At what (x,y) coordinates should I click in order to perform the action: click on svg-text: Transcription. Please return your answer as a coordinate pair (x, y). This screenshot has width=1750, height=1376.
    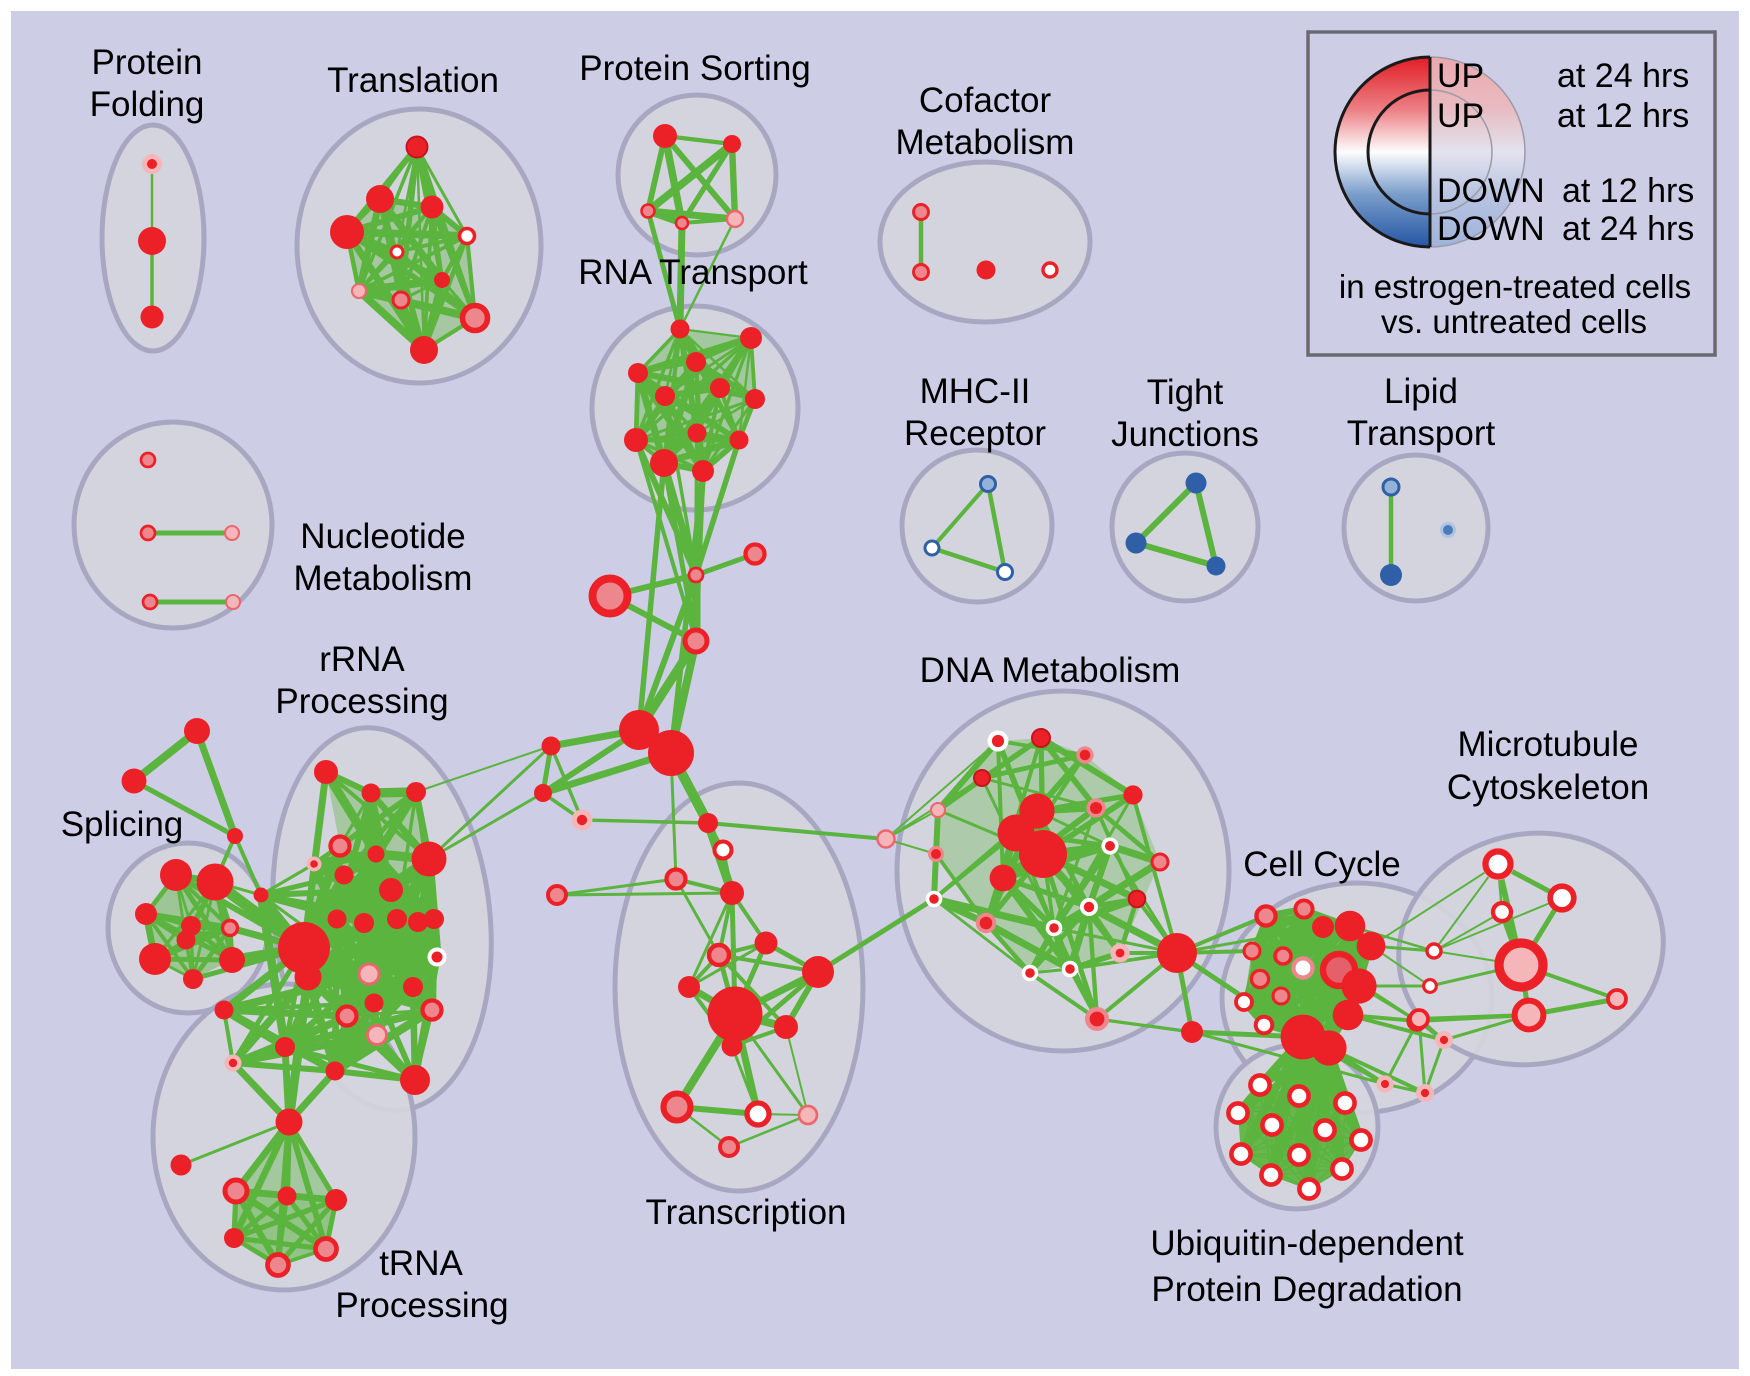
    Looking at the image, I should click on (746, 1212).